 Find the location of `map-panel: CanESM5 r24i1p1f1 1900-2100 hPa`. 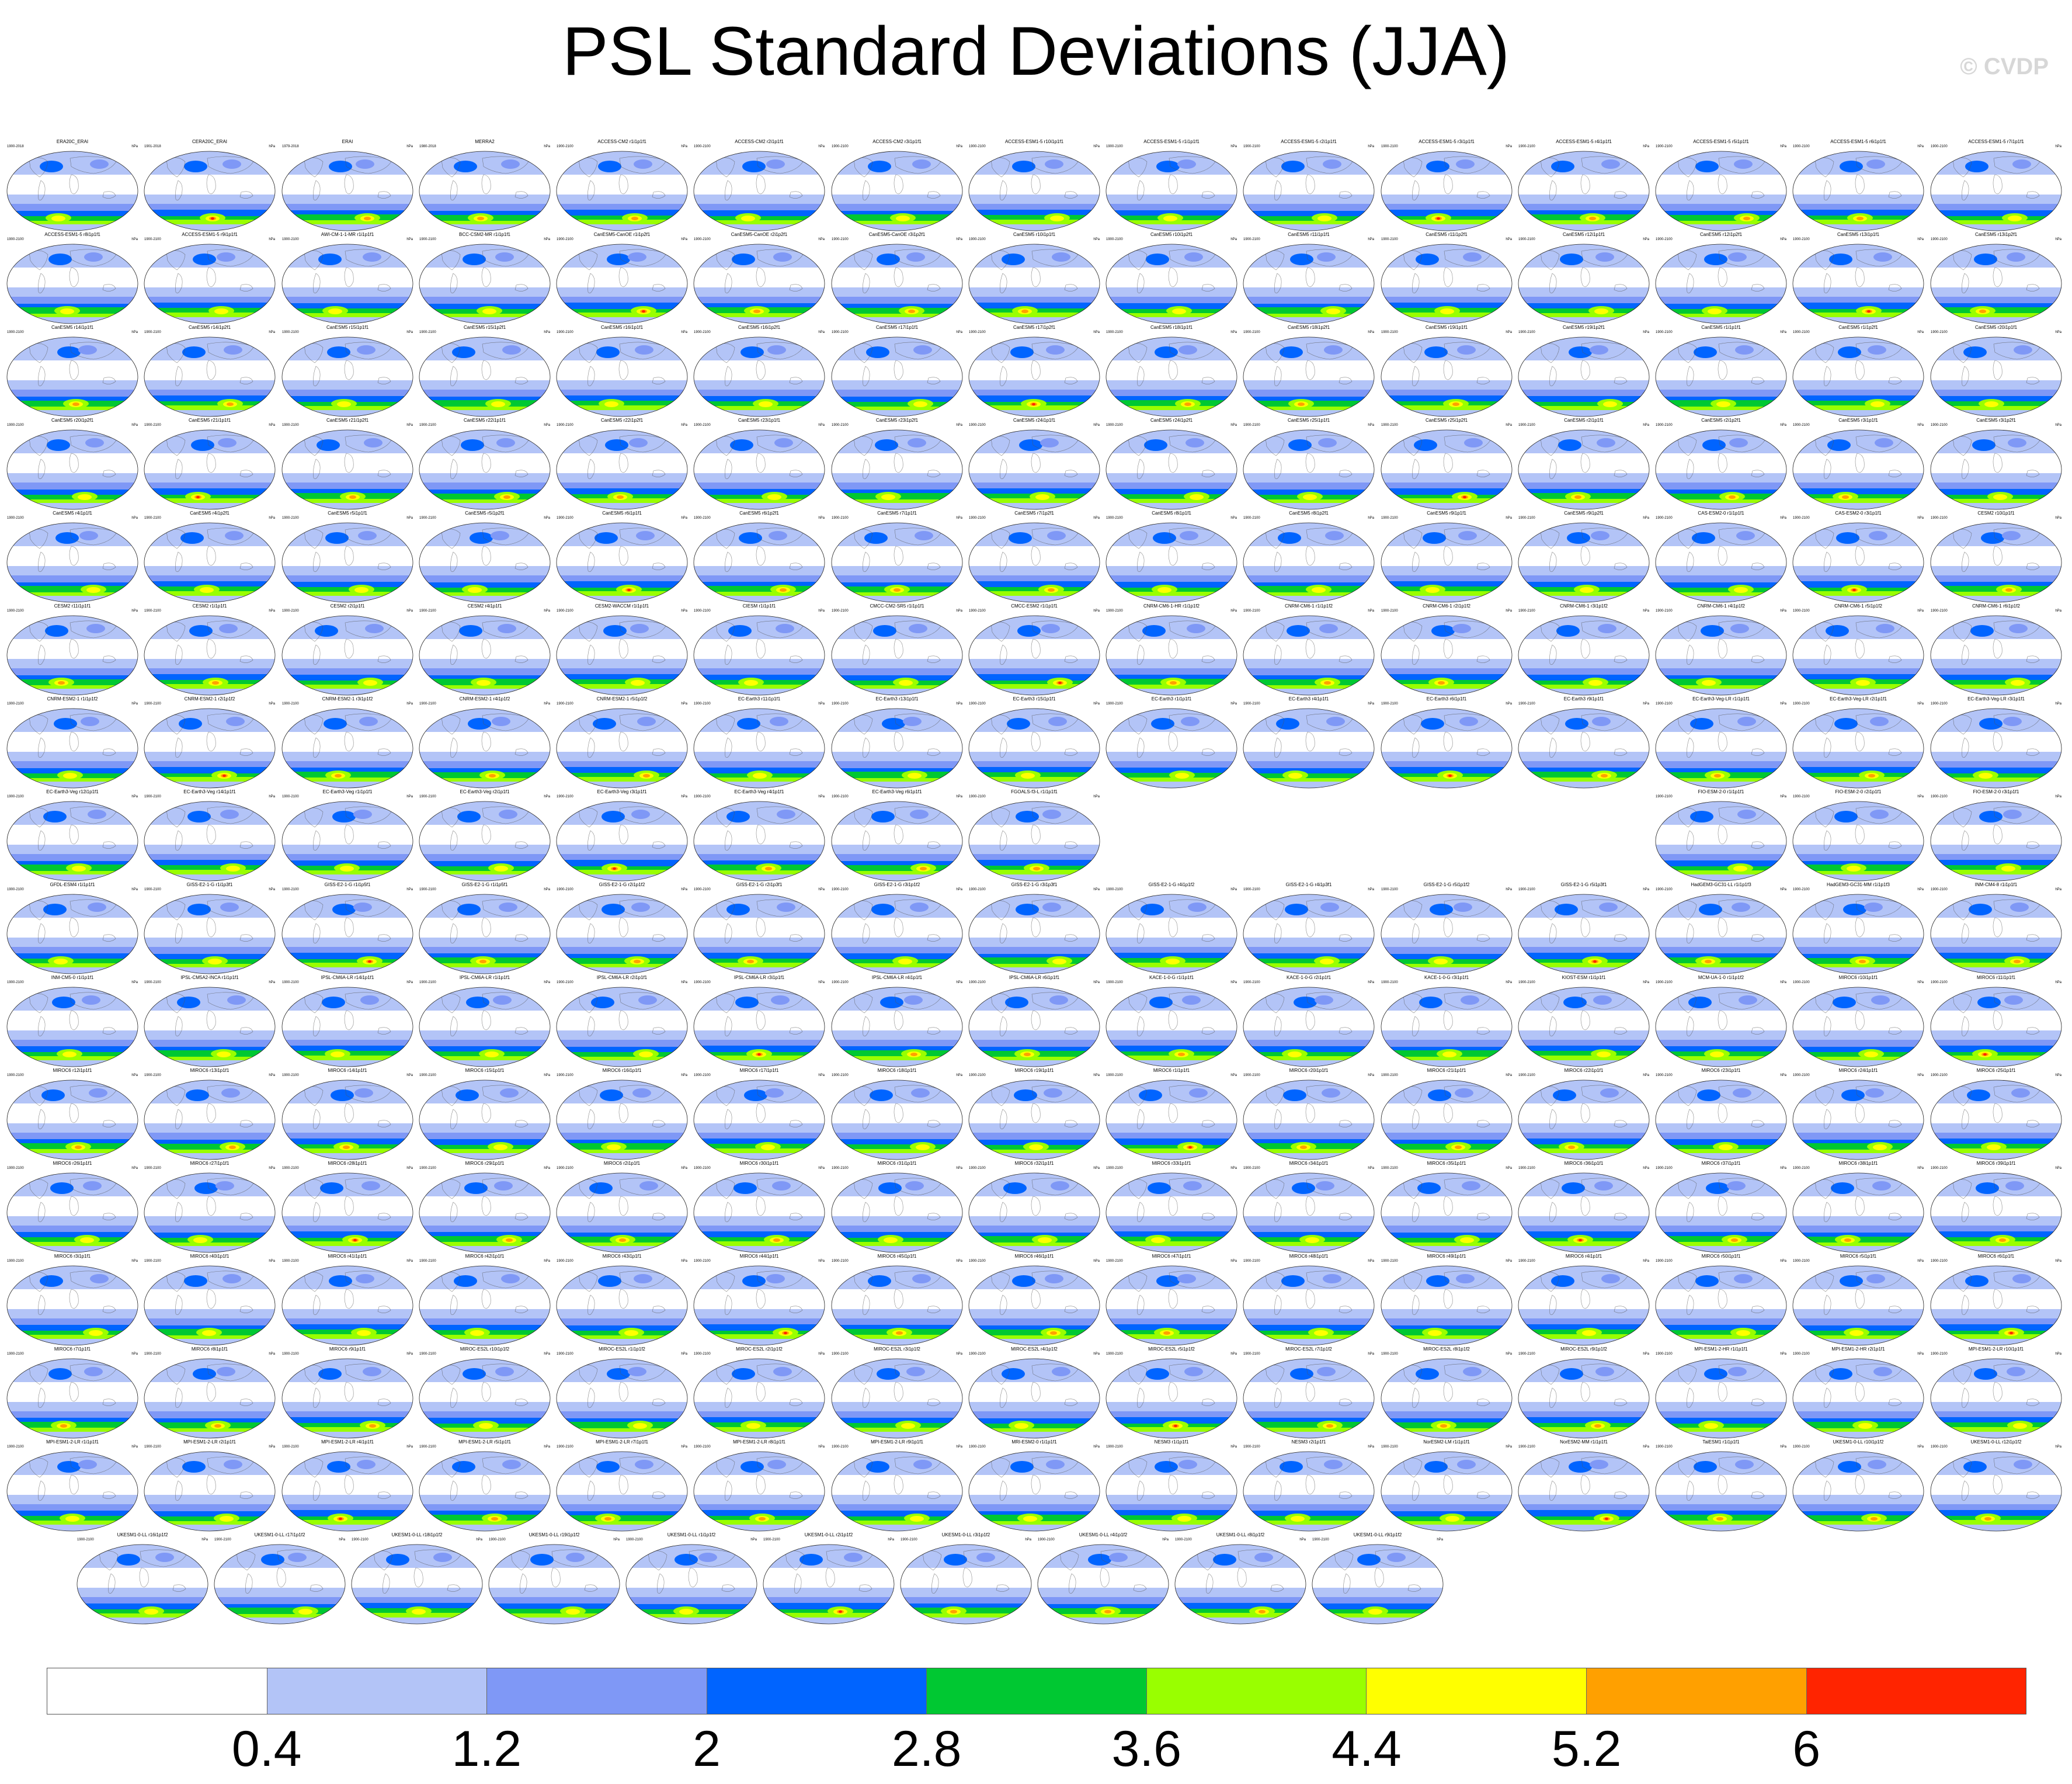

map-panel: CanESM5 r24i1p1f1 1900-2100 hPa is located at coordinates (1034, 464).